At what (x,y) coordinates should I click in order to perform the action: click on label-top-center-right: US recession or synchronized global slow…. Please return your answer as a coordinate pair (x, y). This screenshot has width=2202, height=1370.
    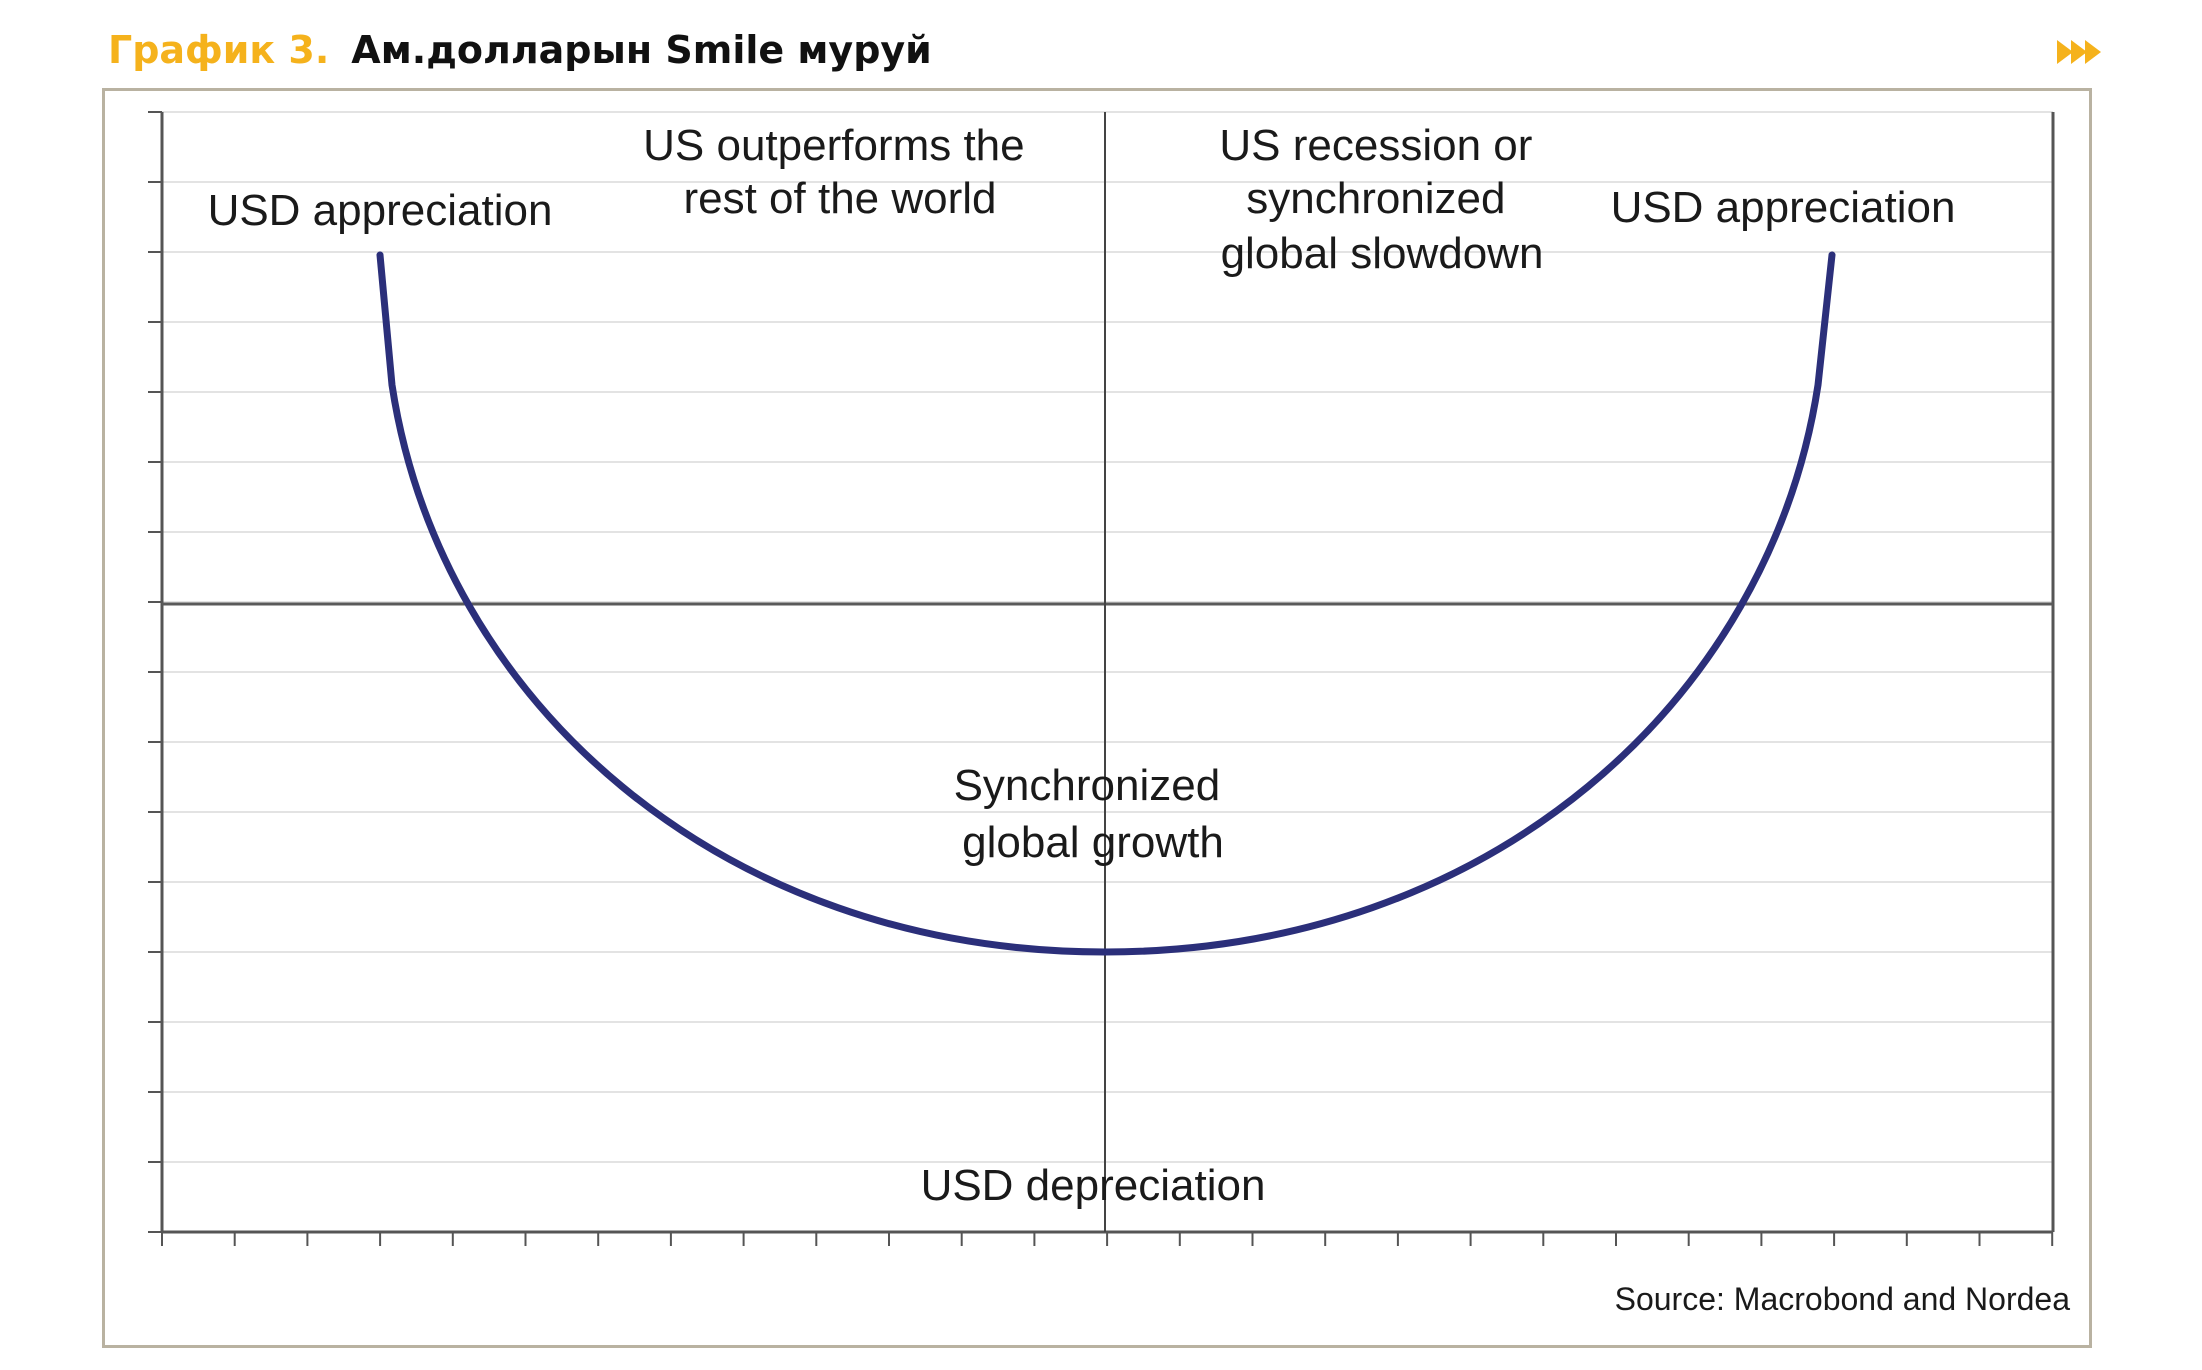
    Looking at the image, I should click on (1381, 199).